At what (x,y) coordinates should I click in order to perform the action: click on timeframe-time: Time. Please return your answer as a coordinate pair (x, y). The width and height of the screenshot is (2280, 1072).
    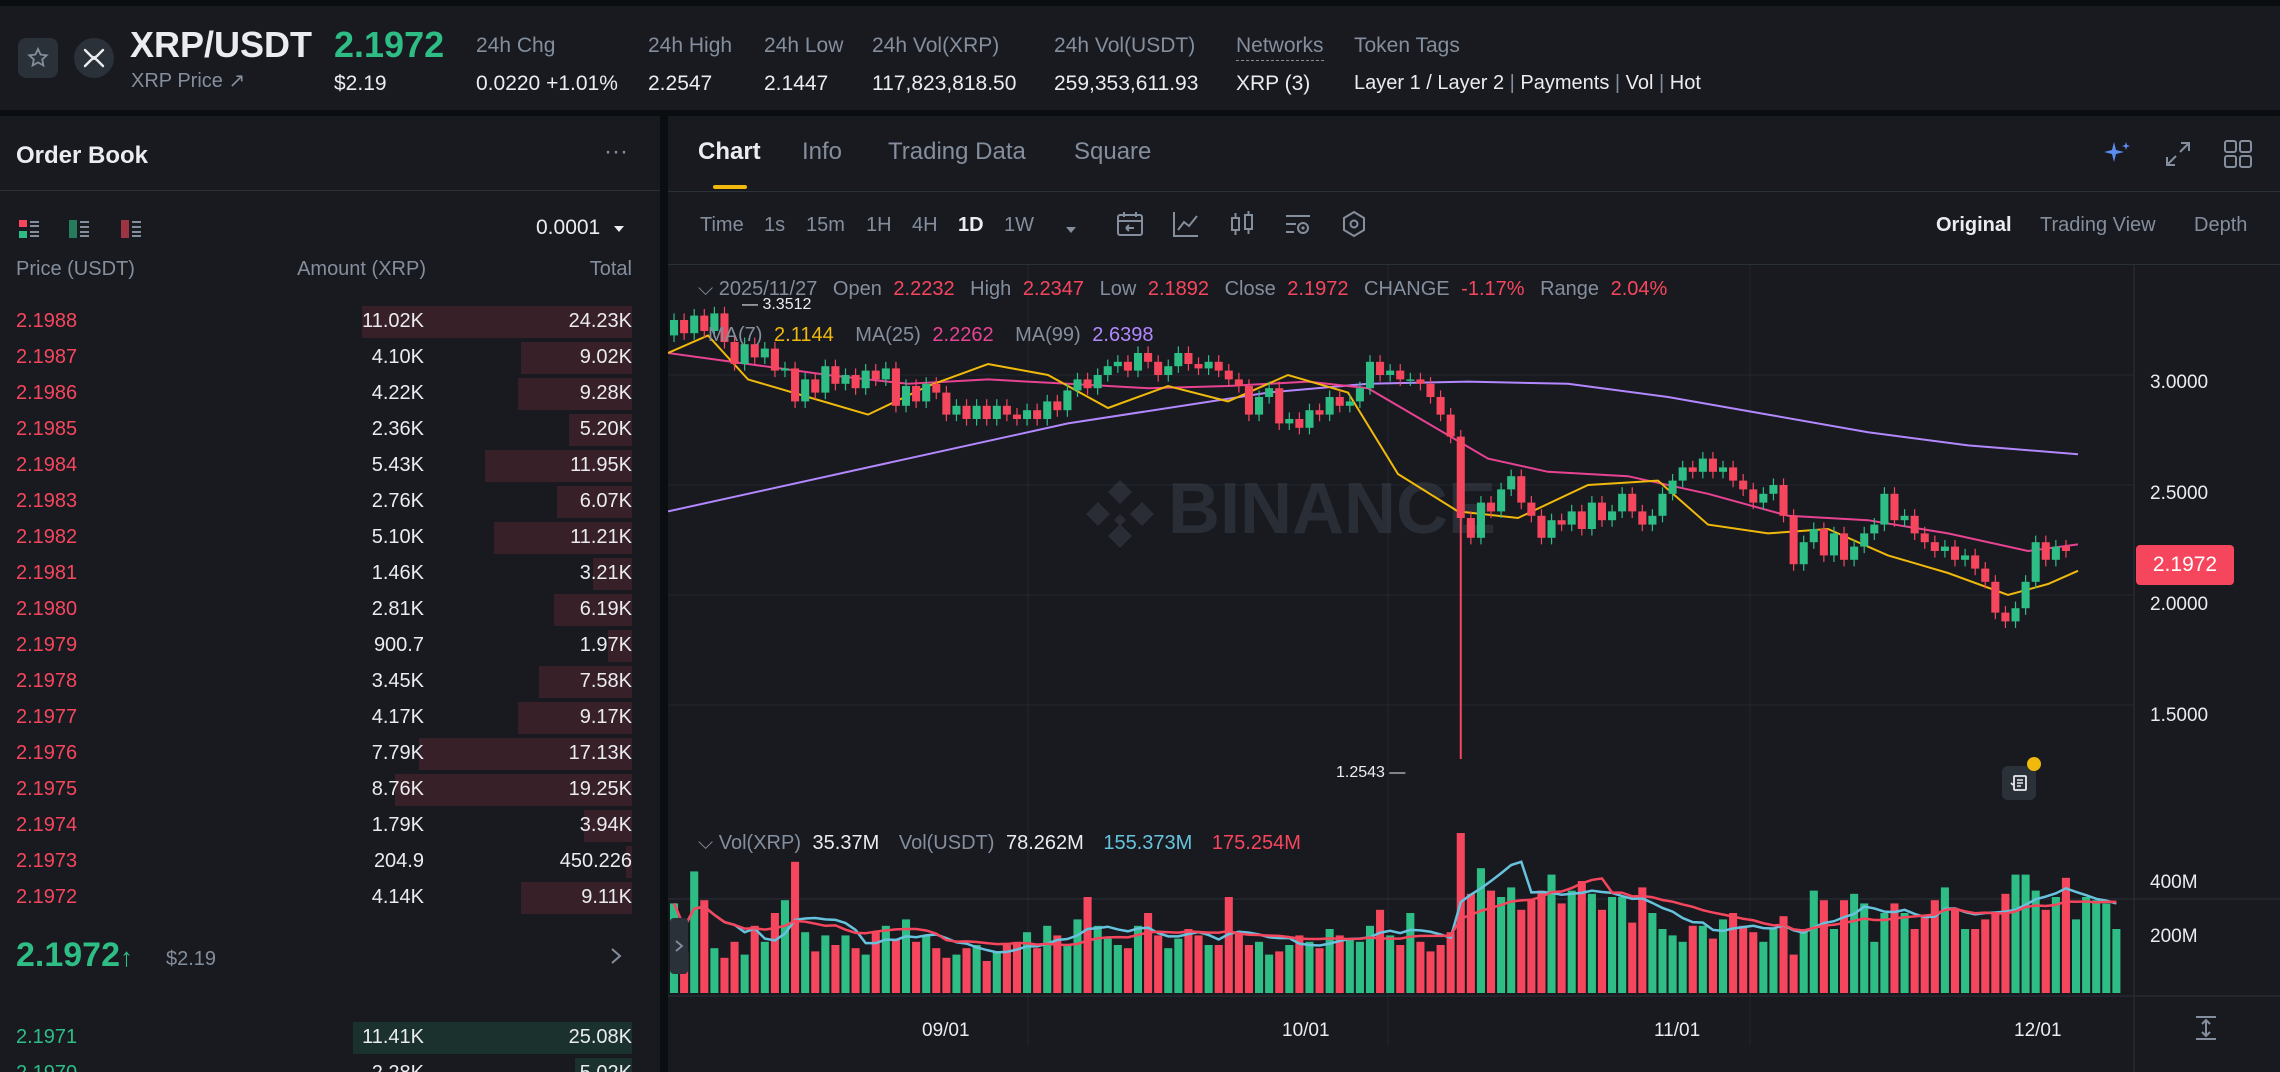
    Looking at the image, I should click on (722, 225).